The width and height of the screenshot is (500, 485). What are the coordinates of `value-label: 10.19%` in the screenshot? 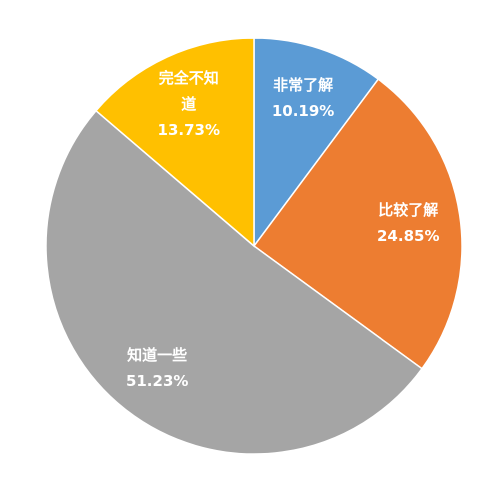 It's located at (303, 110).